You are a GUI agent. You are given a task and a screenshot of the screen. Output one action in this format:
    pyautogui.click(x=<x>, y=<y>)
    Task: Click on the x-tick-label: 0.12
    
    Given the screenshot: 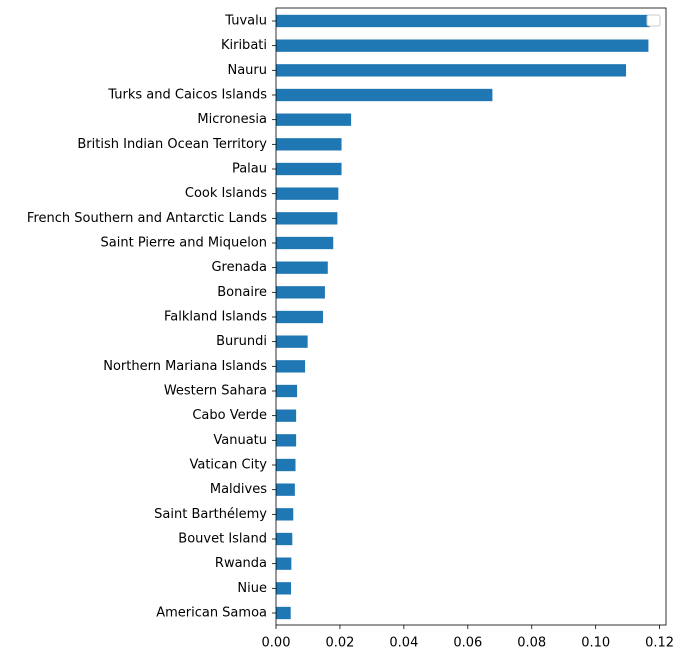 What is the action you would take?
    pyautogui.click(x=659, y=643)
    